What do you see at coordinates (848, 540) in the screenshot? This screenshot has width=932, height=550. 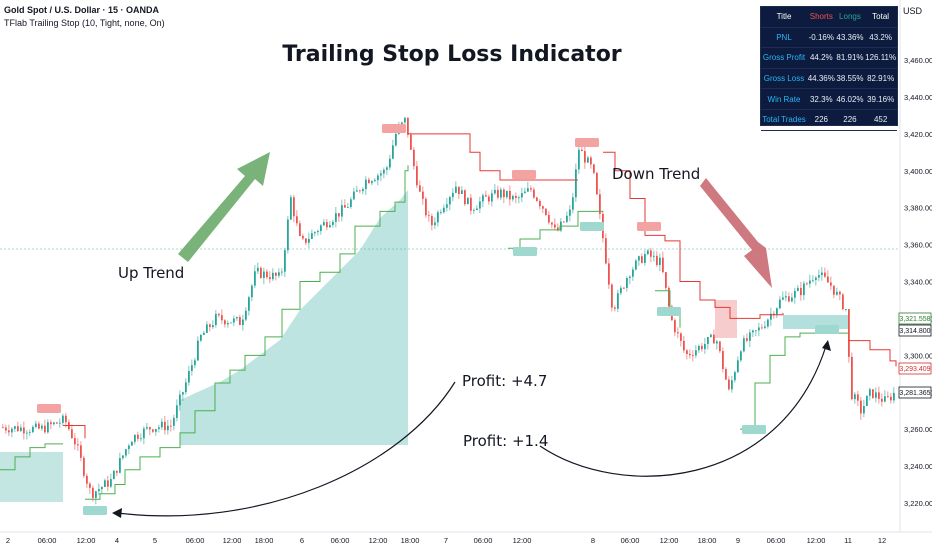 I see `time-tick-label: 11` at bounding box center [848, 540].